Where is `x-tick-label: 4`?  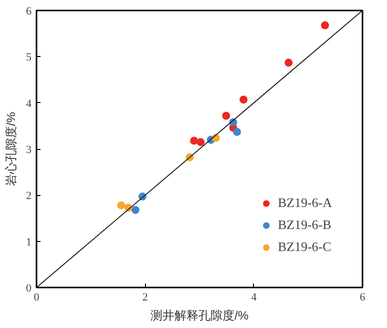 x-tick-label: 4 is located at coordinates (254, 298).